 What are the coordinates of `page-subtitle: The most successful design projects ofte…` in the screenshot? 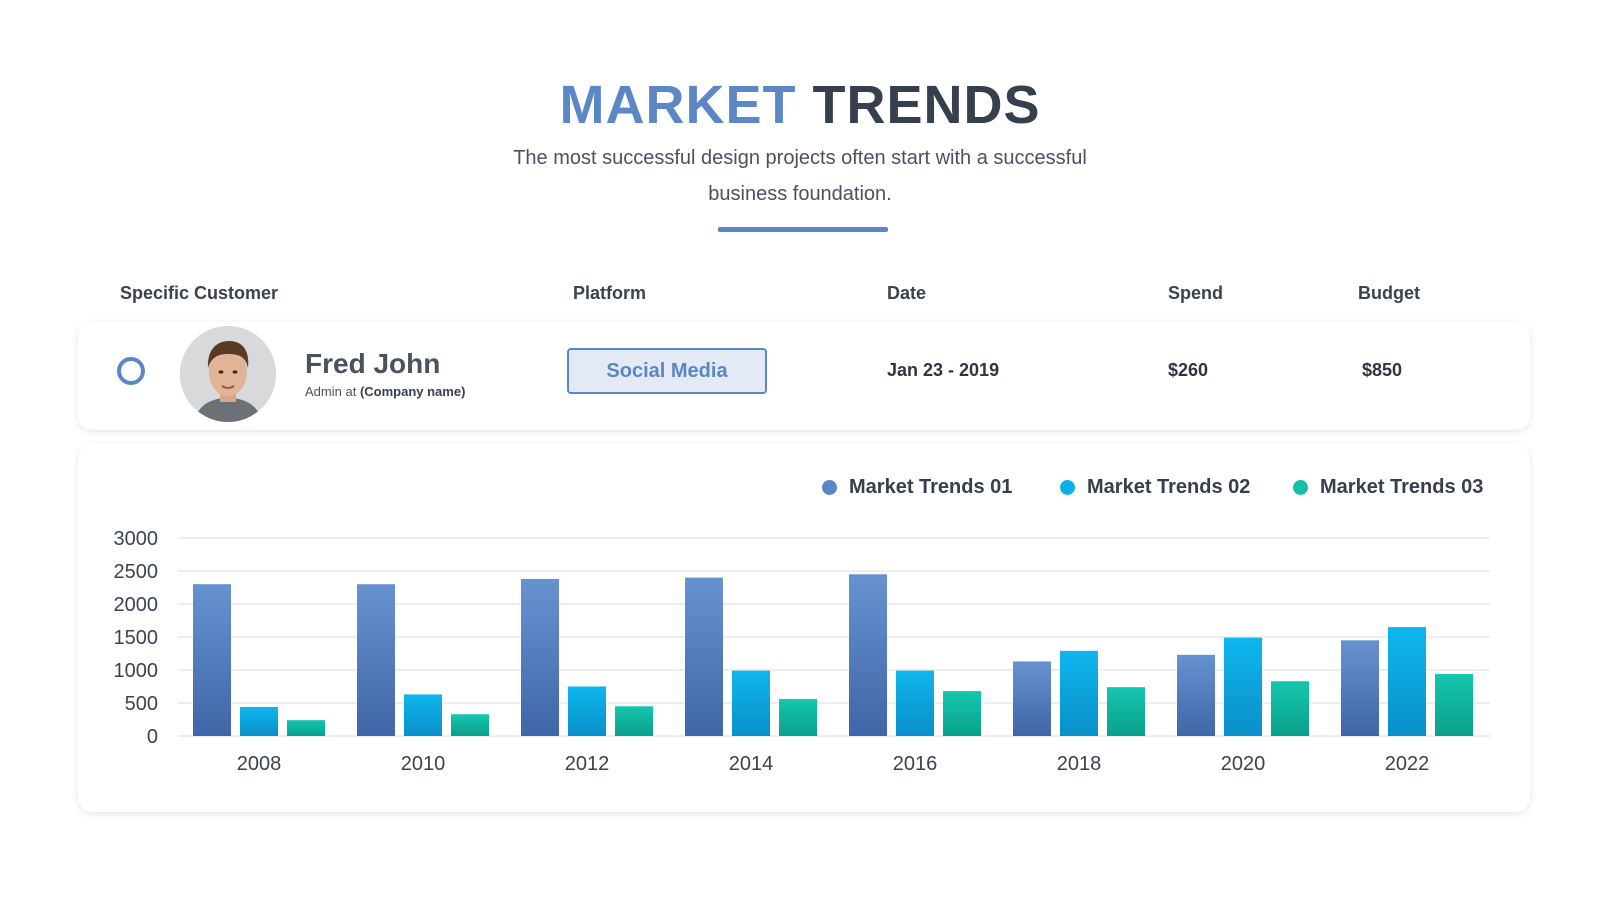 It's located at (800, 176).